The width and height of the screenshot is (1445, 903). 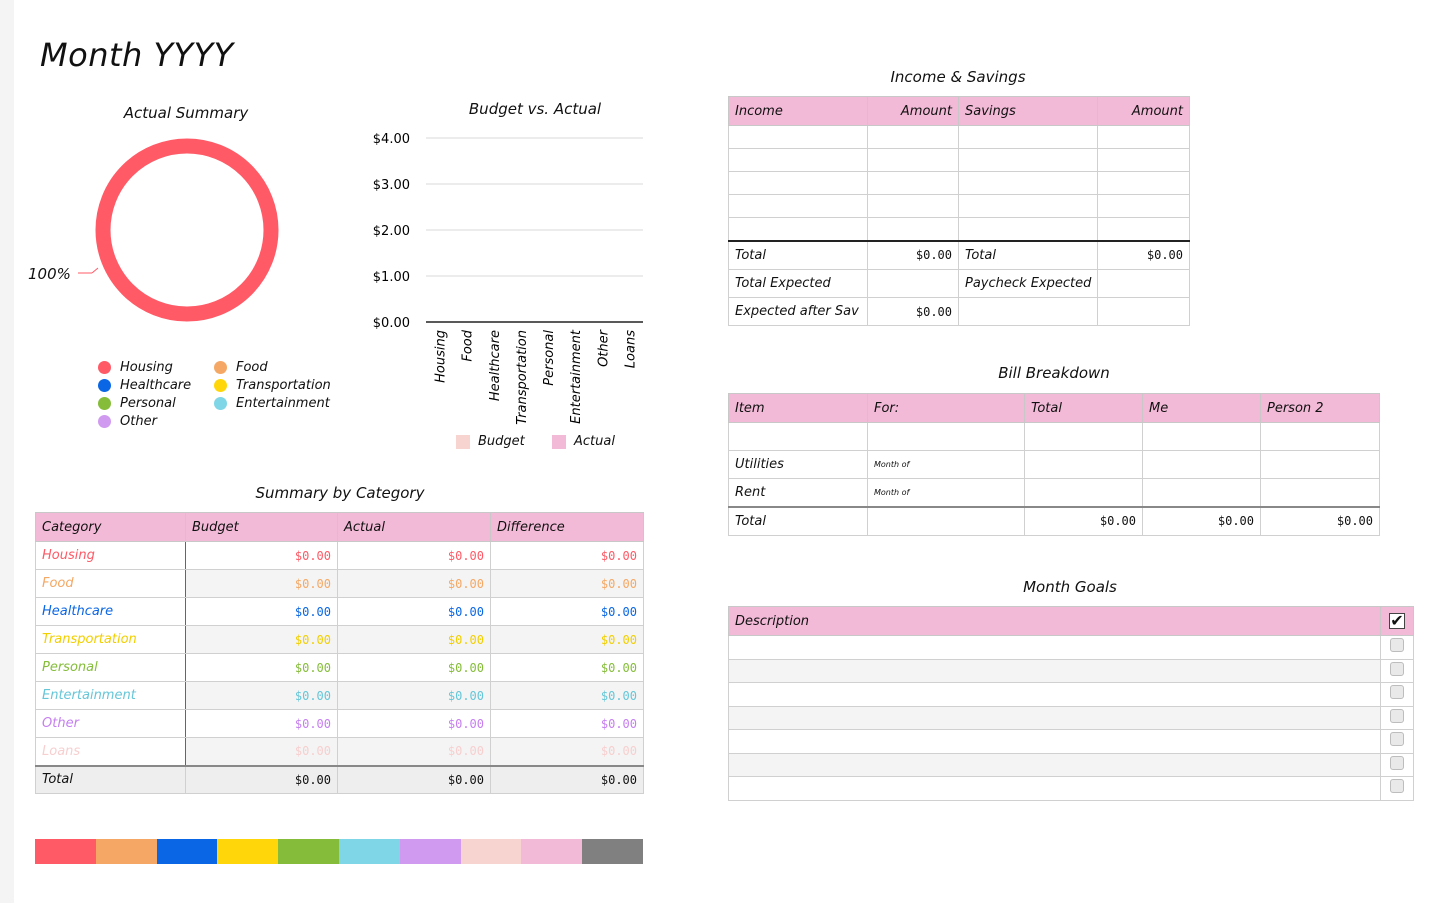 I want to click on savings-total-value: $0.00, so click(x=1143, y=254).